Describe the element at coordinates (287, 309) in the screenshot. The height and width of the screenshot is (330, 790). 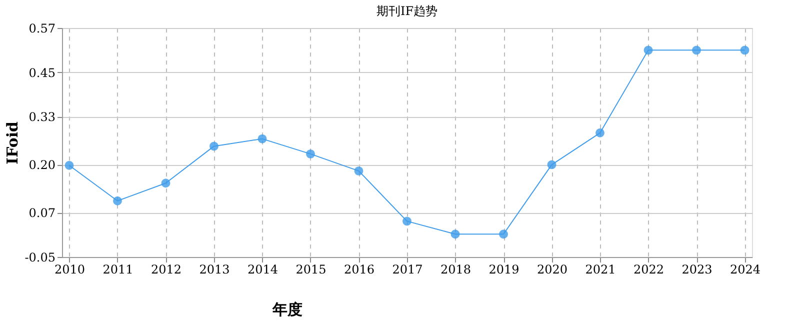
I see `x-axis-title: 年度` at that location.